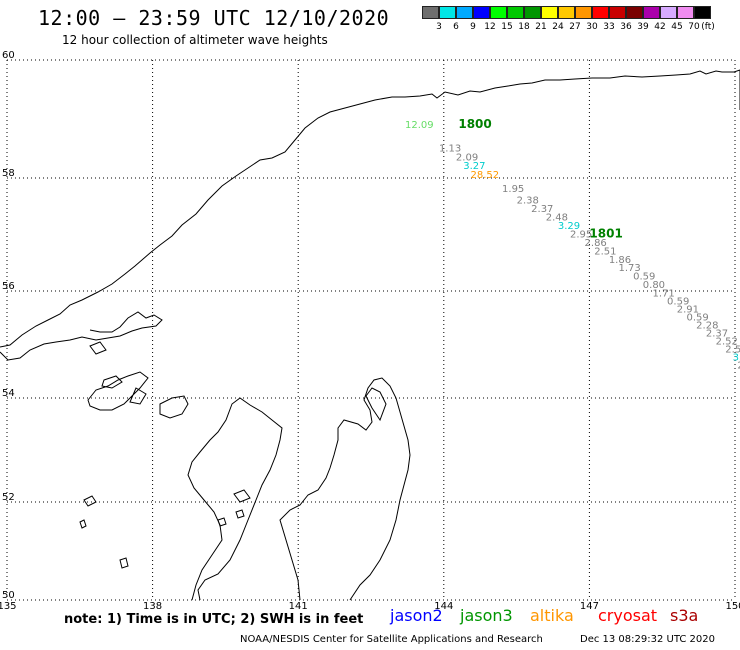 This screenshot has width=740, height=650. What do you see at coordinates (416, 615) in the screenshot?
I see `satellite-legend-jason2: jason2` at bounding box center [416, 615].